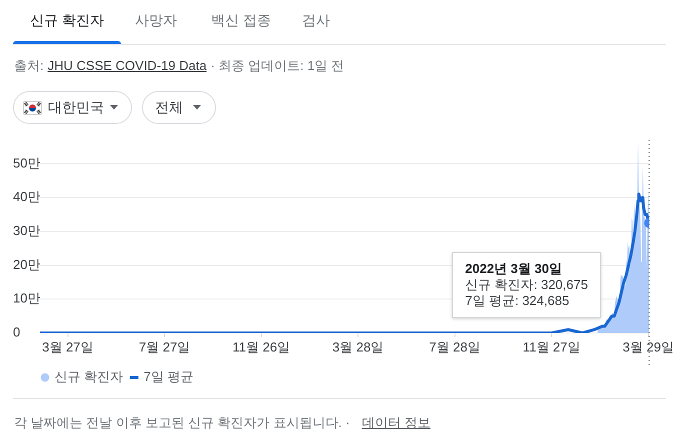 The image size is (677, 440). What do you see at coordinates (551, 346) in the screenshot?
I see `x-tick-label: 11월 27일` at bounding box center [551, 346].